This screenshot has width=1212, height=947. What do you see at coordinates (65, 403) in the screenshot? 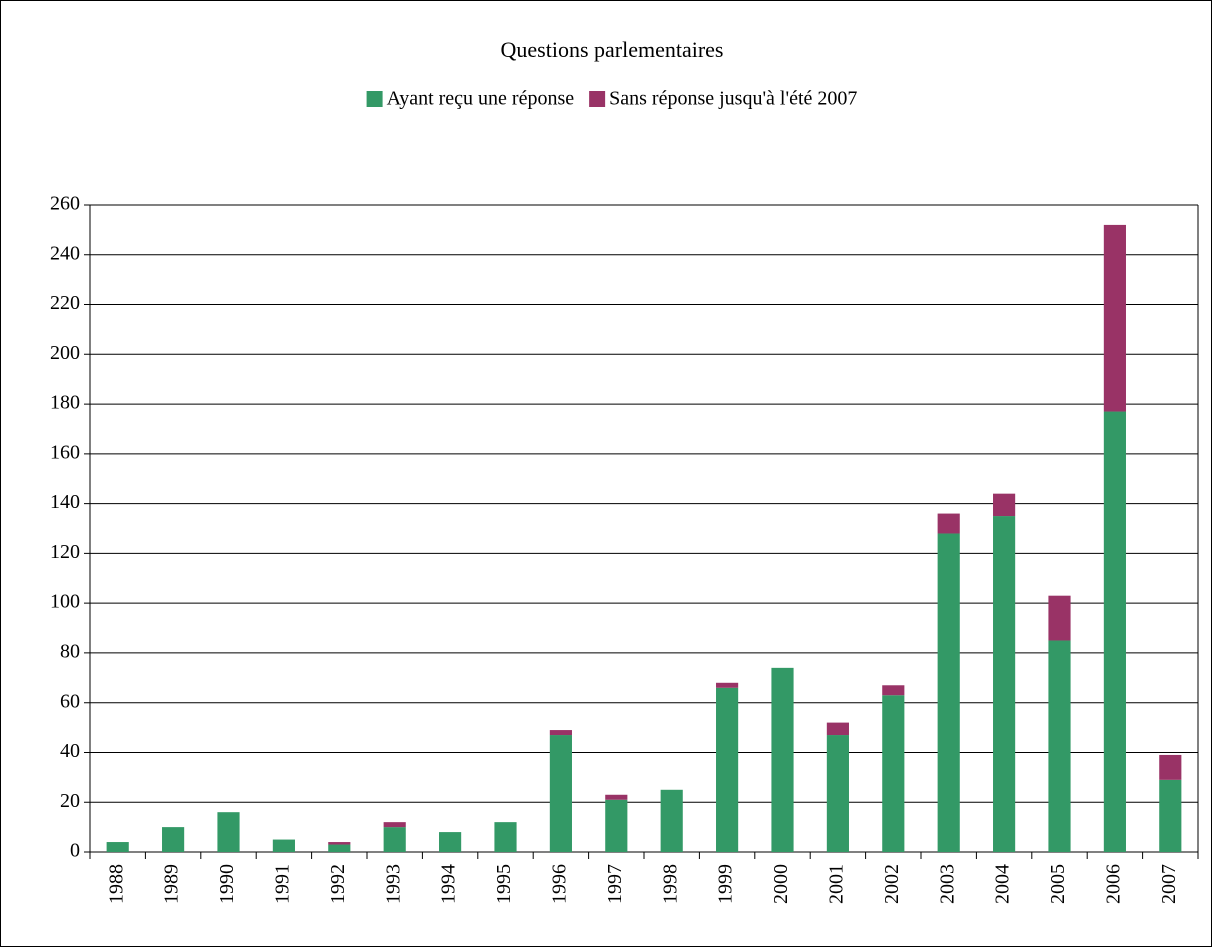
I see `y-tick-label: 180` at bounding box center [65, 403].